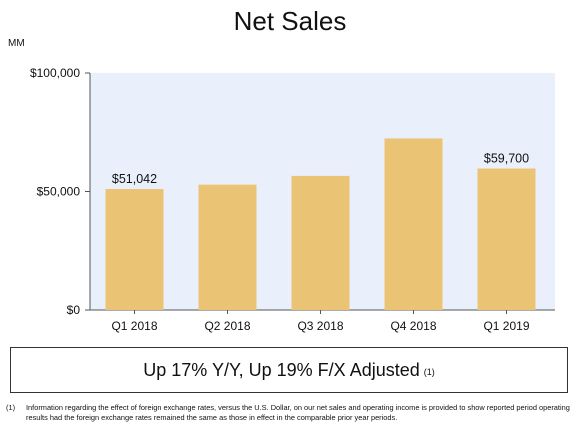 The height and width of the screenshot is (439, 580). What do you see at coordinates (290, 21) in the screenshot?
I see `chart-title: Net Sales` at bounding box center [290, 21].